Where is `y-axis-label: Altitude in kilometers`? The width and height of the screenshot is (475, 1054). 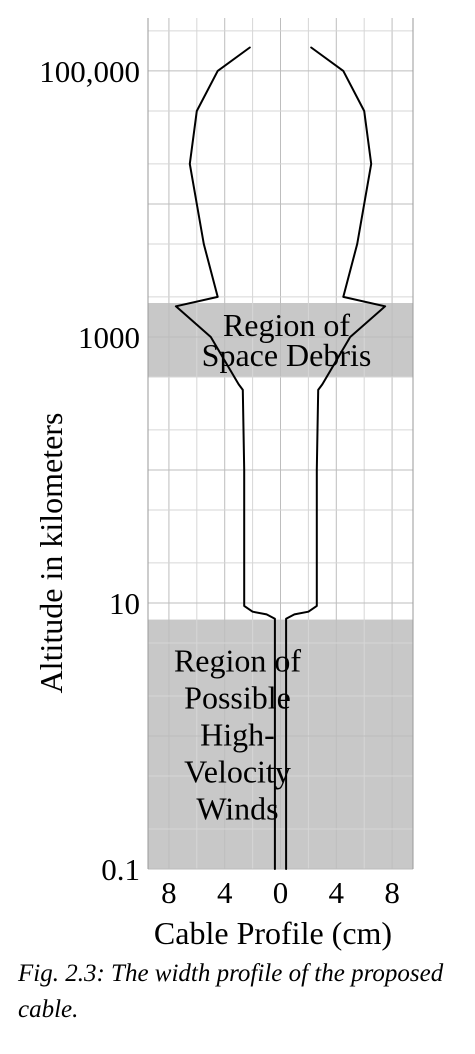
y-axis-label: Altitude in kilometers is located at coordinates (51, 553).